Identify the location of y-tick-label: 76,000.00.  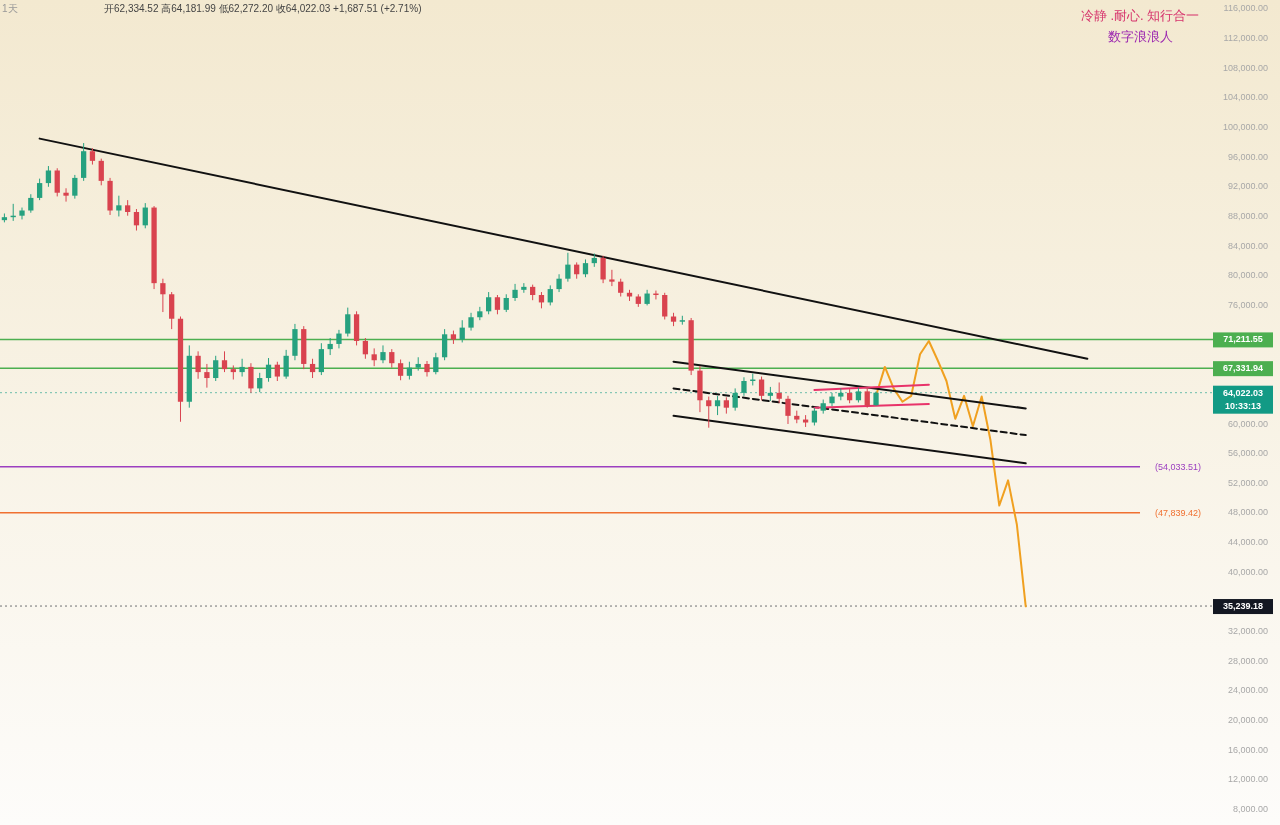
(1247, 304).